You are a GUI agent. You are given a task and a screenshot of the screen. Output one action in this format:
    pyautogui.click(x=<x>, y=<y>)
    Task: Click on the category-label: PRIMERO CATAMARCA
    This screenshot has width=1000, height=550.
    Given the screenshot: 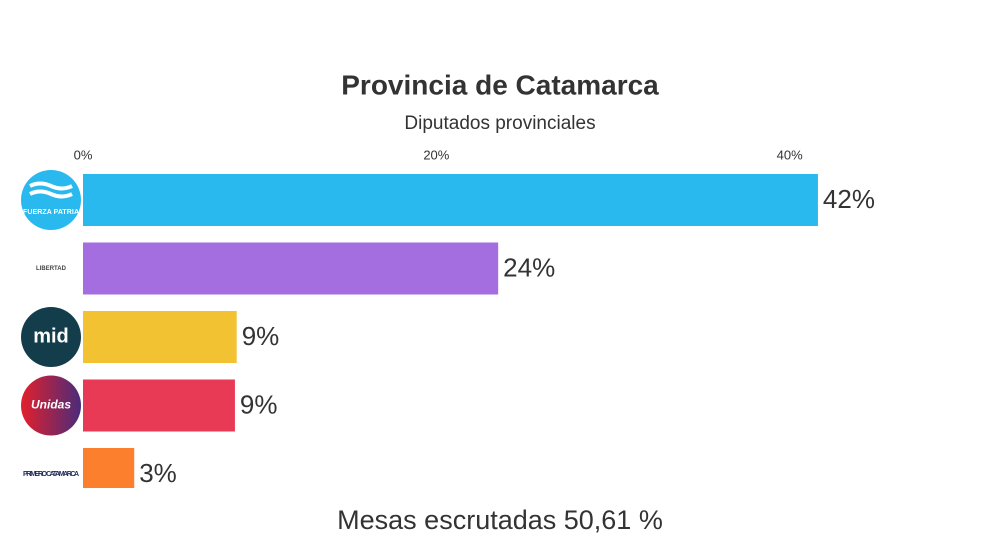 What is the action you would take?
    pyautogui.click(x=51, y=474)
    